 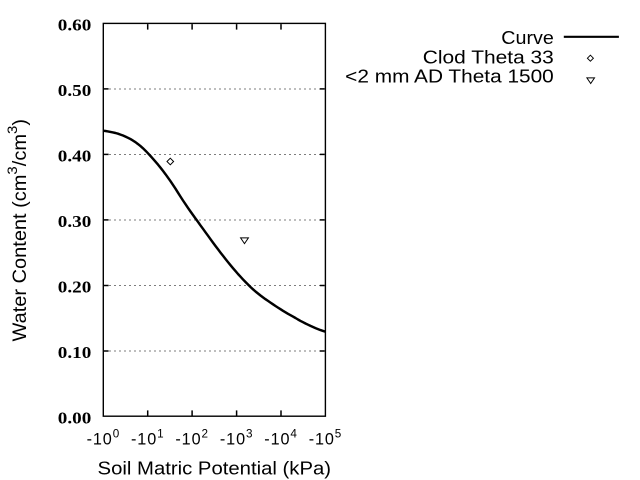 I want to click on svg-text: -103, so click(x=237, y=438).